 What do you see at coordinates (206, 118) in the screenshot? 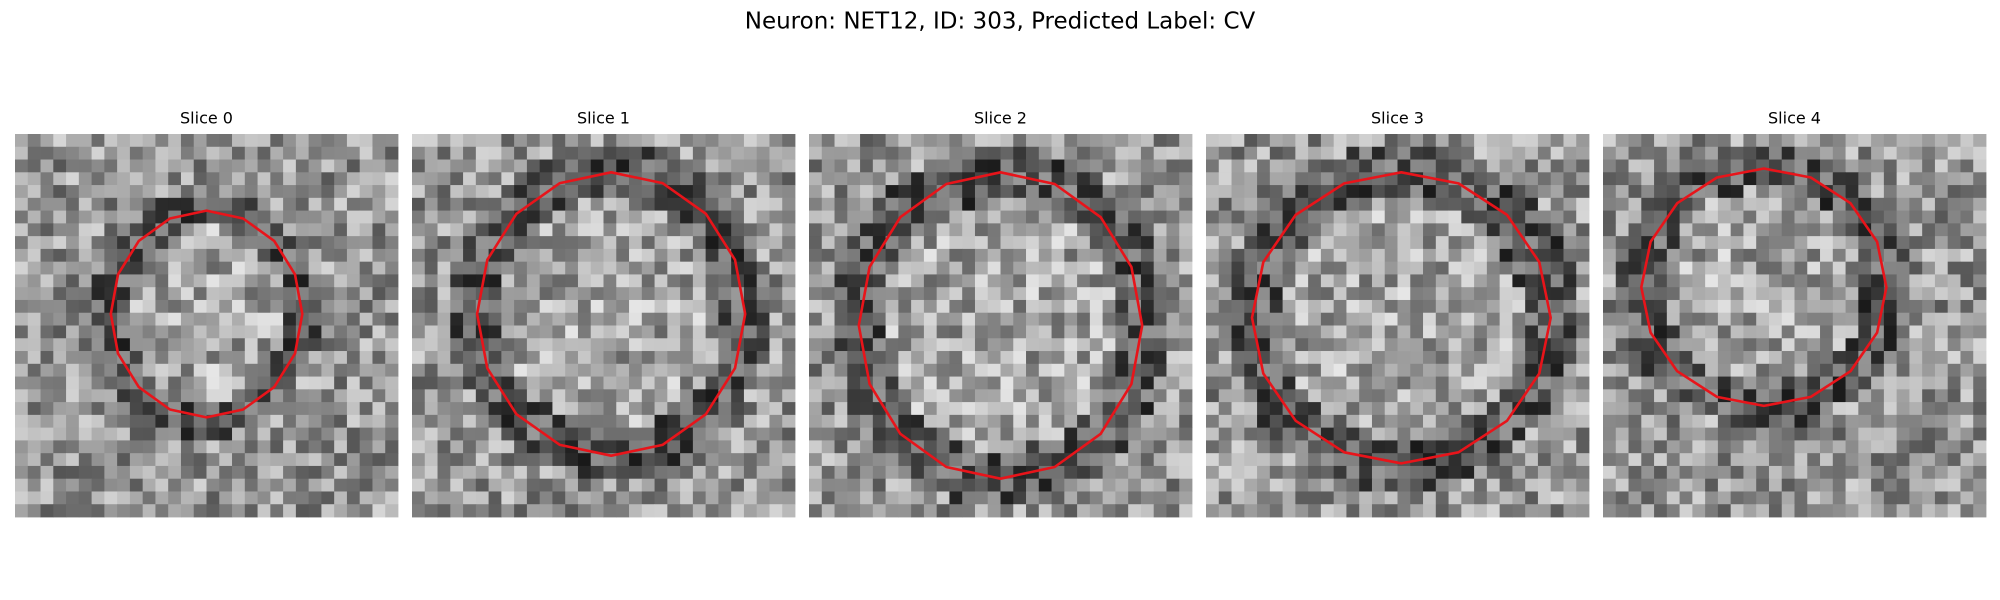
I see `slice-title: Slice 0` at bounding box center [206, 118].